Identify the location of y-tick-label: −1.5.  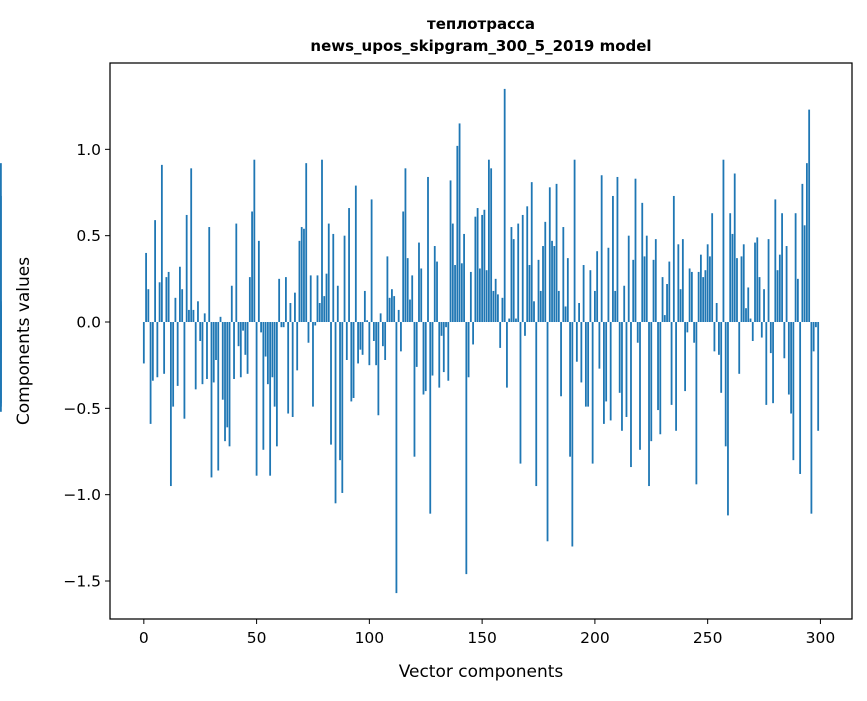
(82, 582).